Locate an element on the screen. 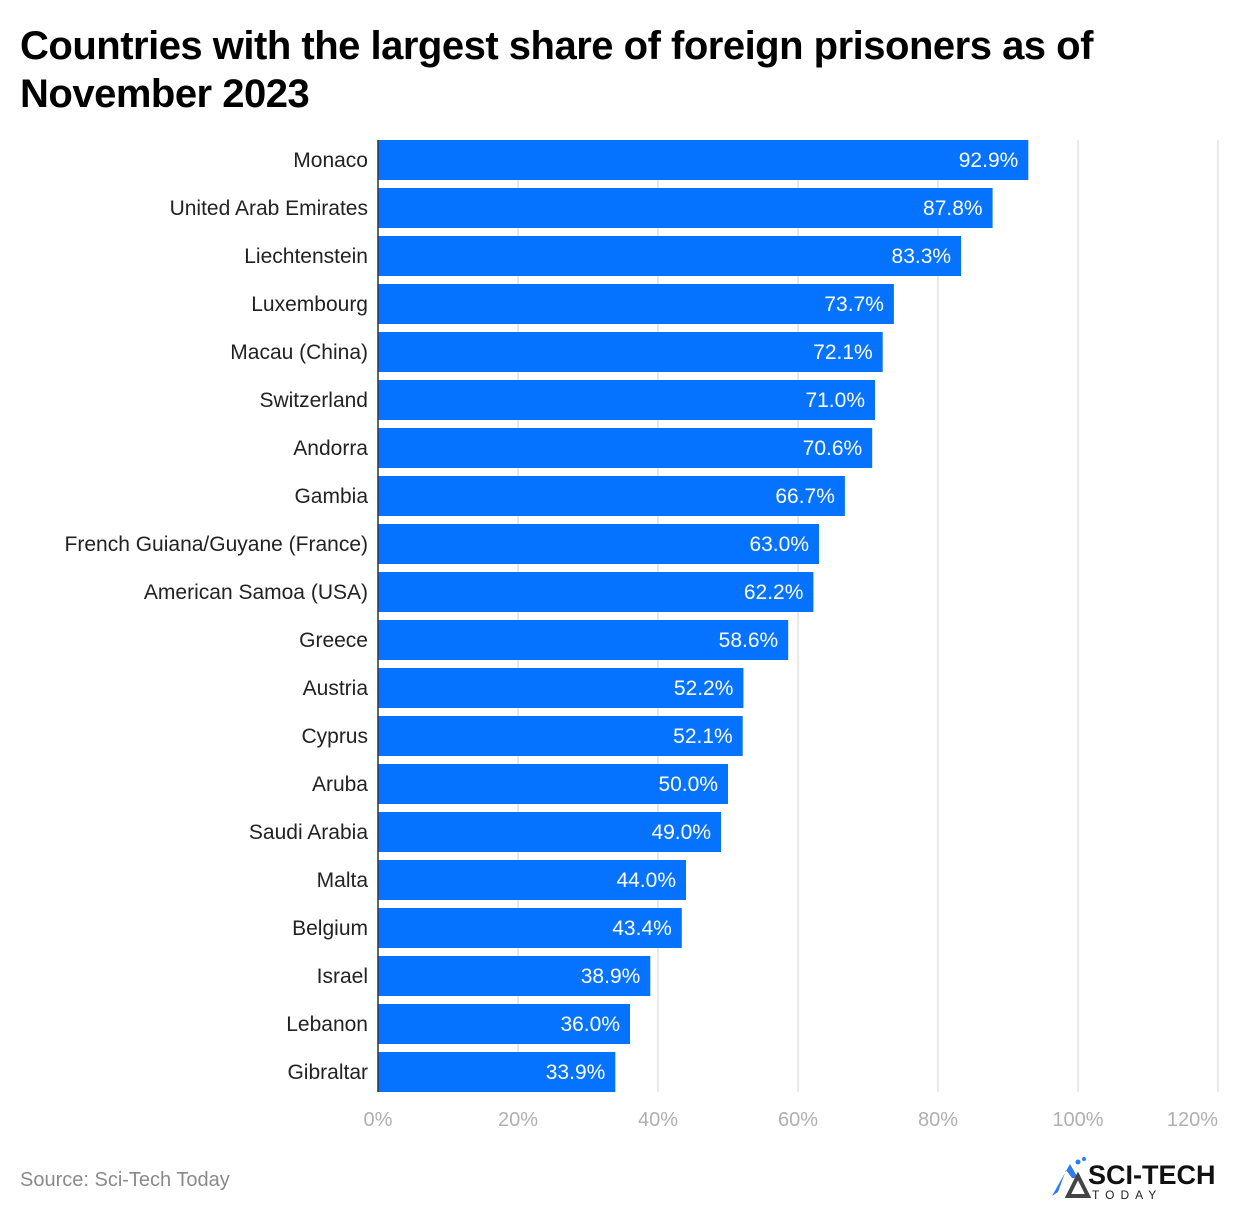 This screenshot has height=1214, width=1240. data-label: 52.2% is located at coordinates (704, 688).